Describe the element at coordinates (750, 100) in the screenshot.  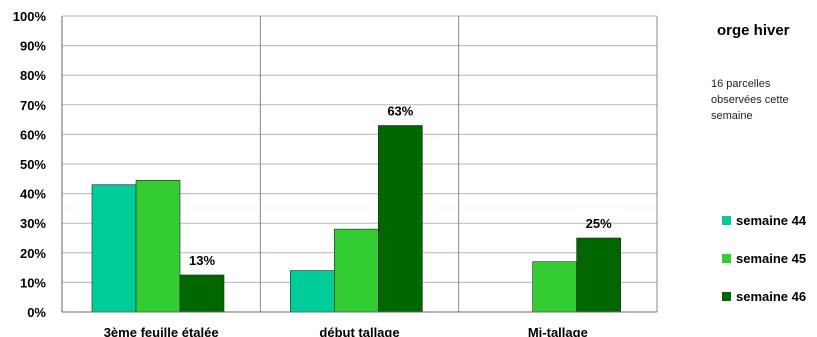
I see `chart-side-note: 16 parcelles observées cette semaine` at that location.